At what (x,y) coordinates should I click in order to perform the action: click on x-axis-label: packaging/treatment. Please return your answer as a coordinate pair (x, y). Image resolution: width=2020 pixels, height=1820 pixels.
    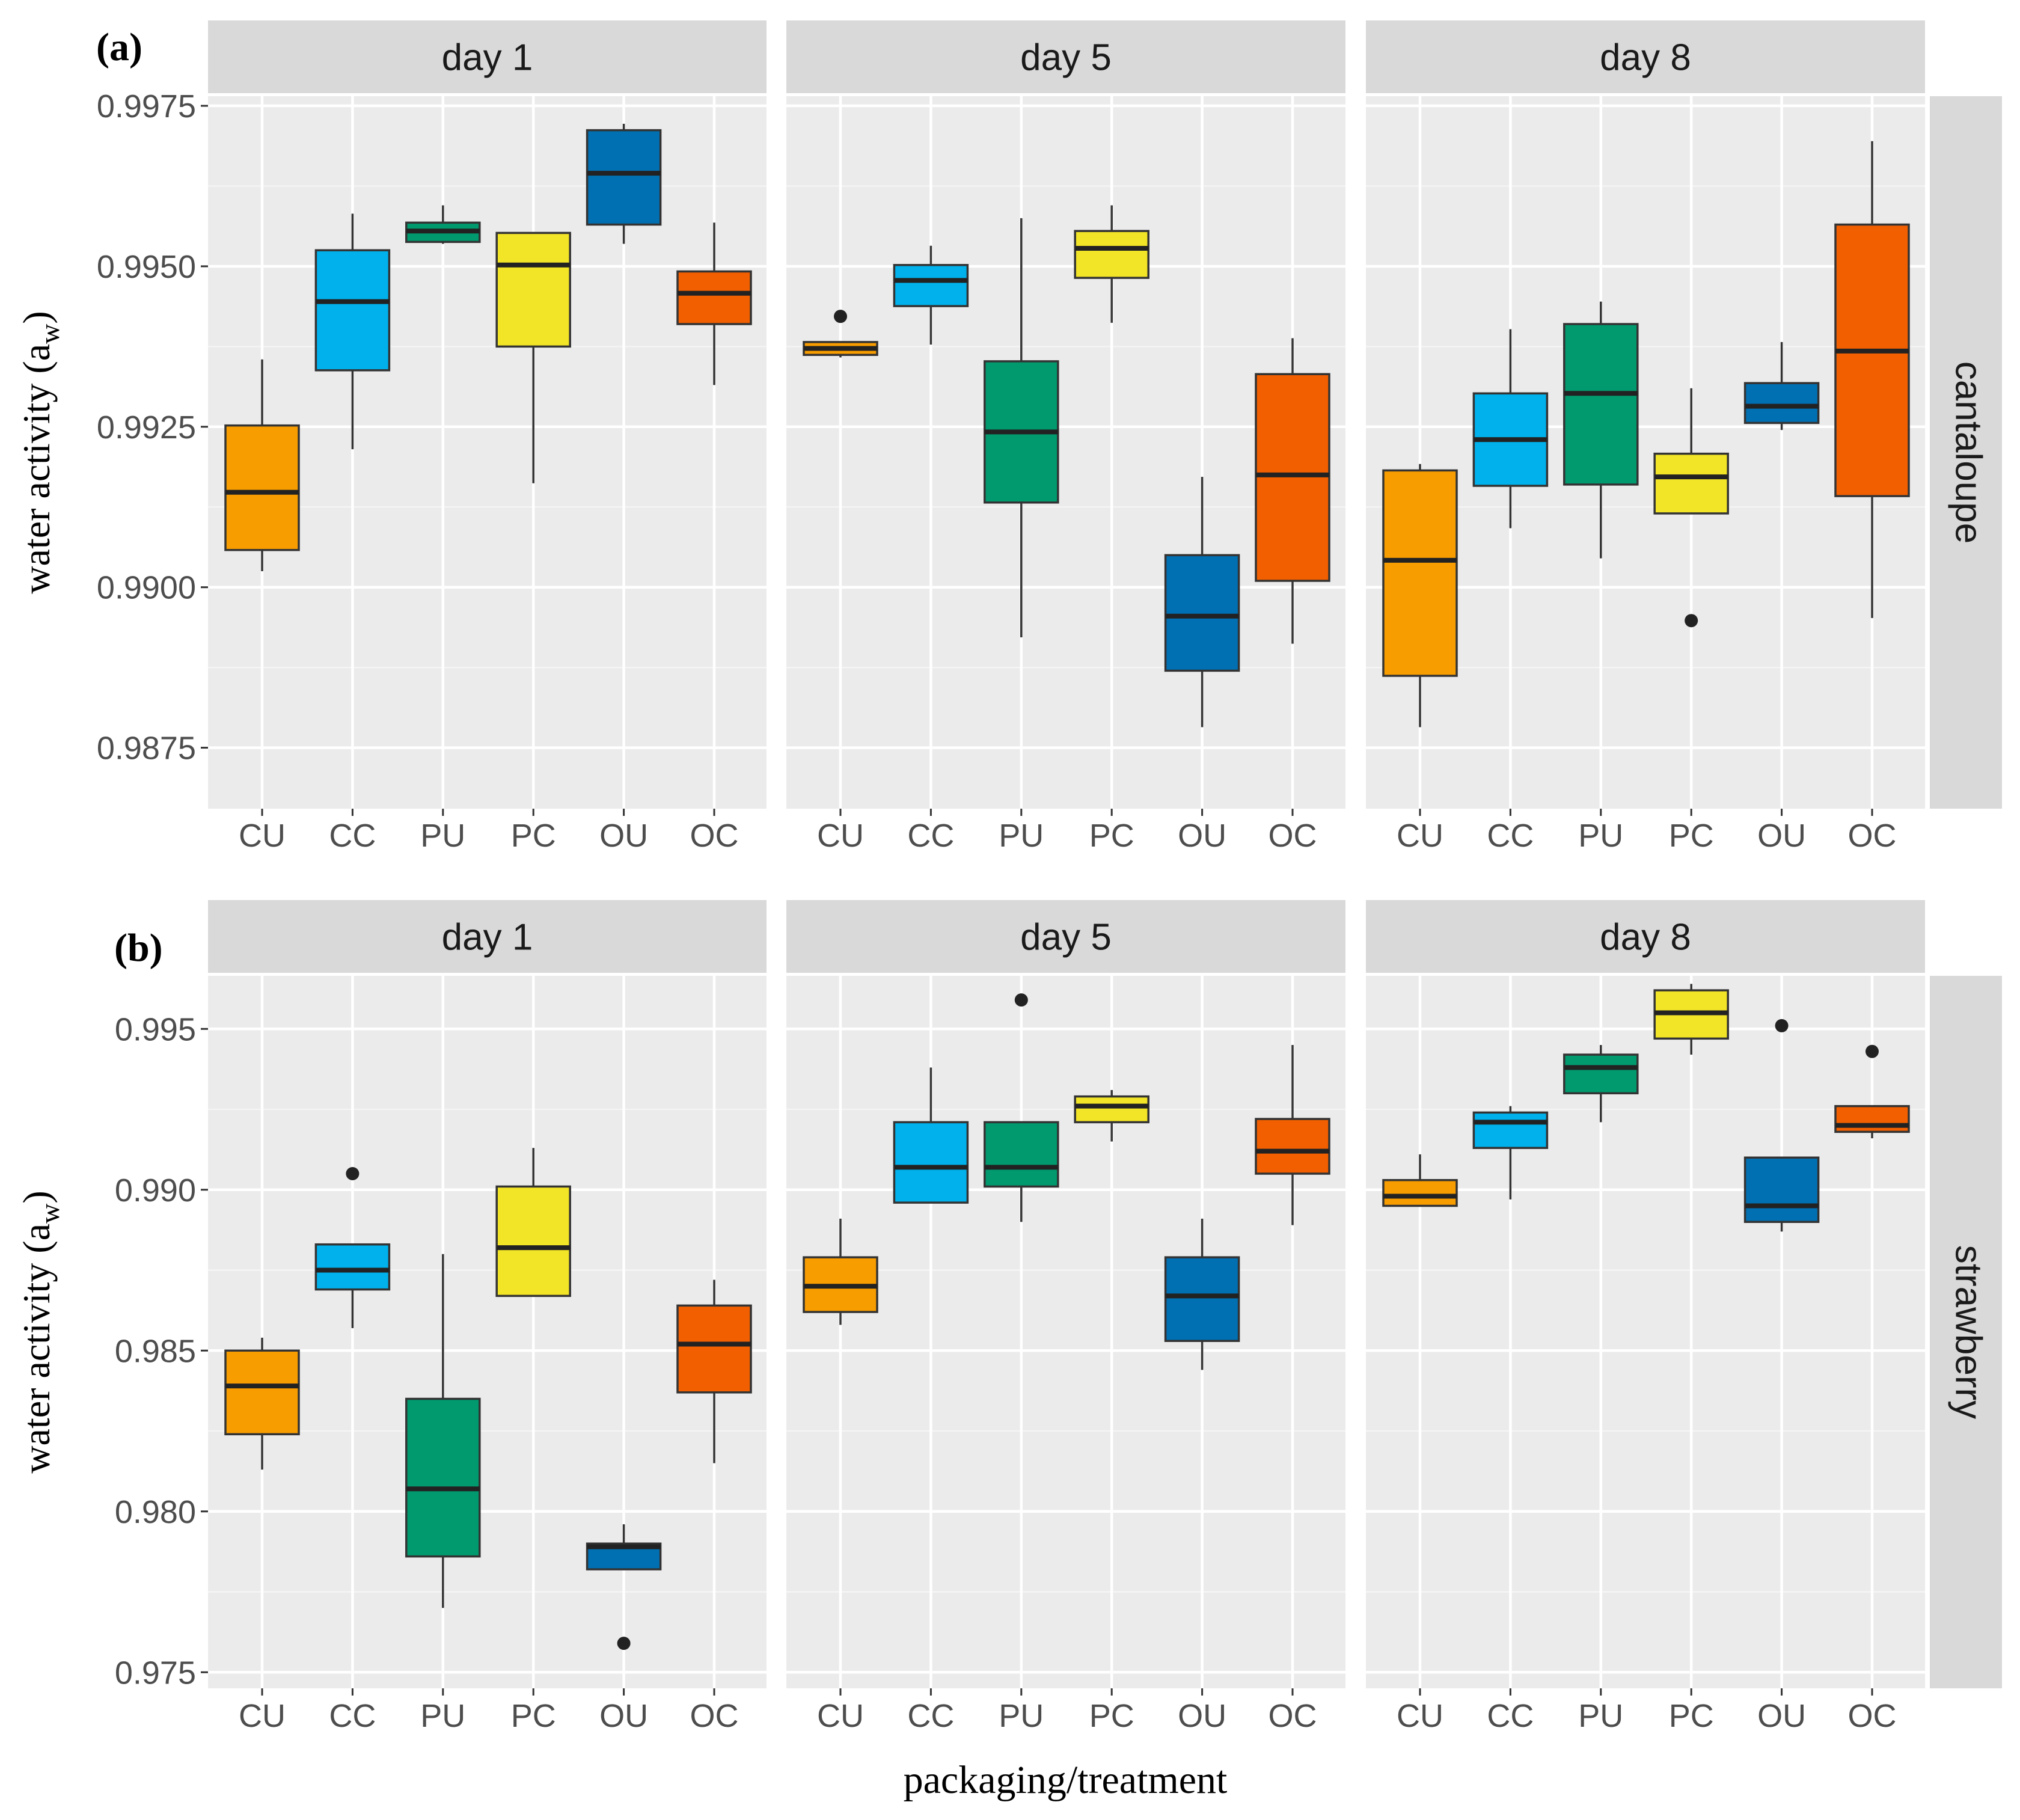
    Looking at the image, I should click on (1066, 1780).